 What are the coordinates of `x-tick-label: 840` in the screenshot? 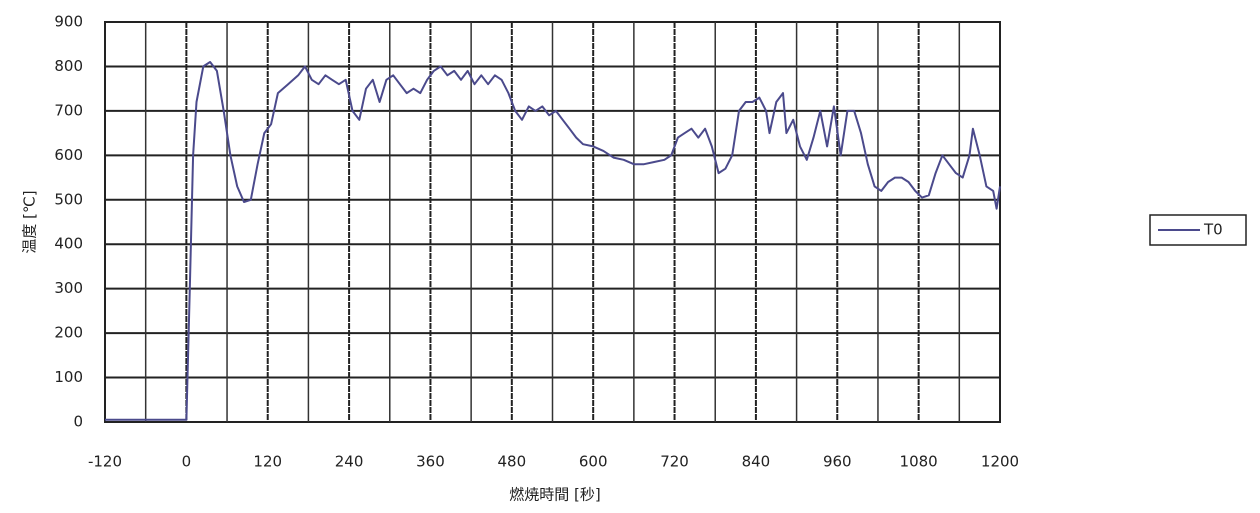 It's located at (756, 462).